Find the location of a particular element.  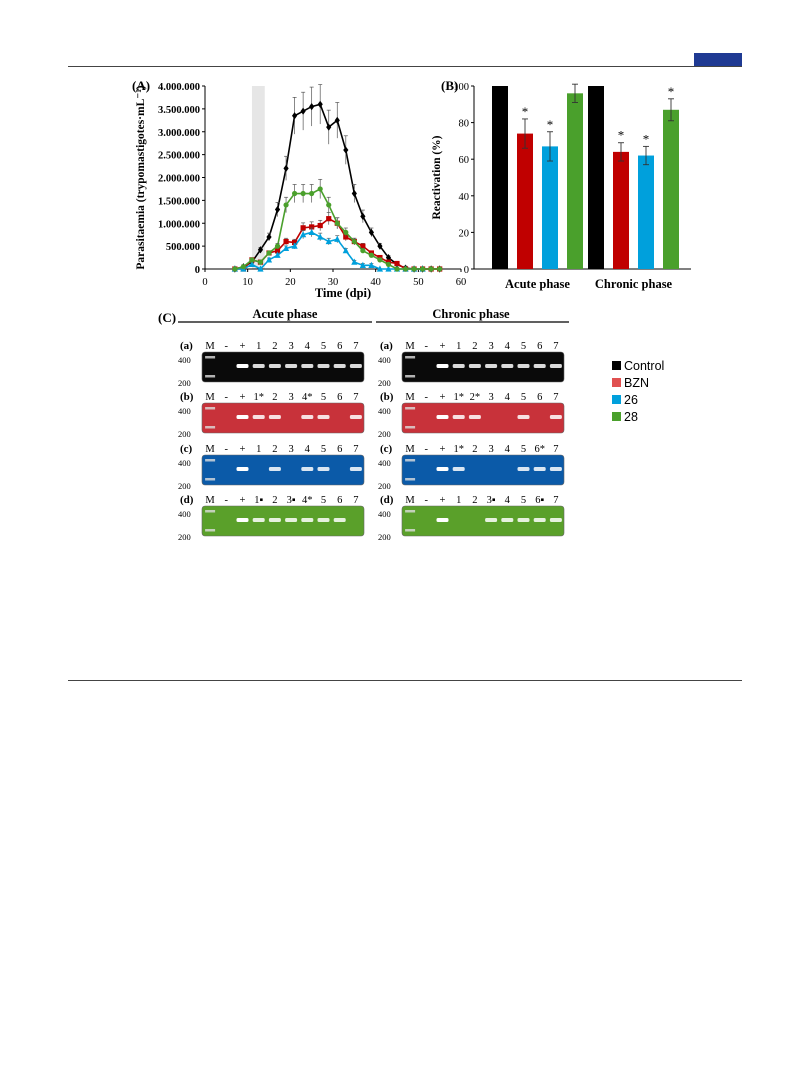

b-y-tick-label: 60 is located at coordinates (464, 160).